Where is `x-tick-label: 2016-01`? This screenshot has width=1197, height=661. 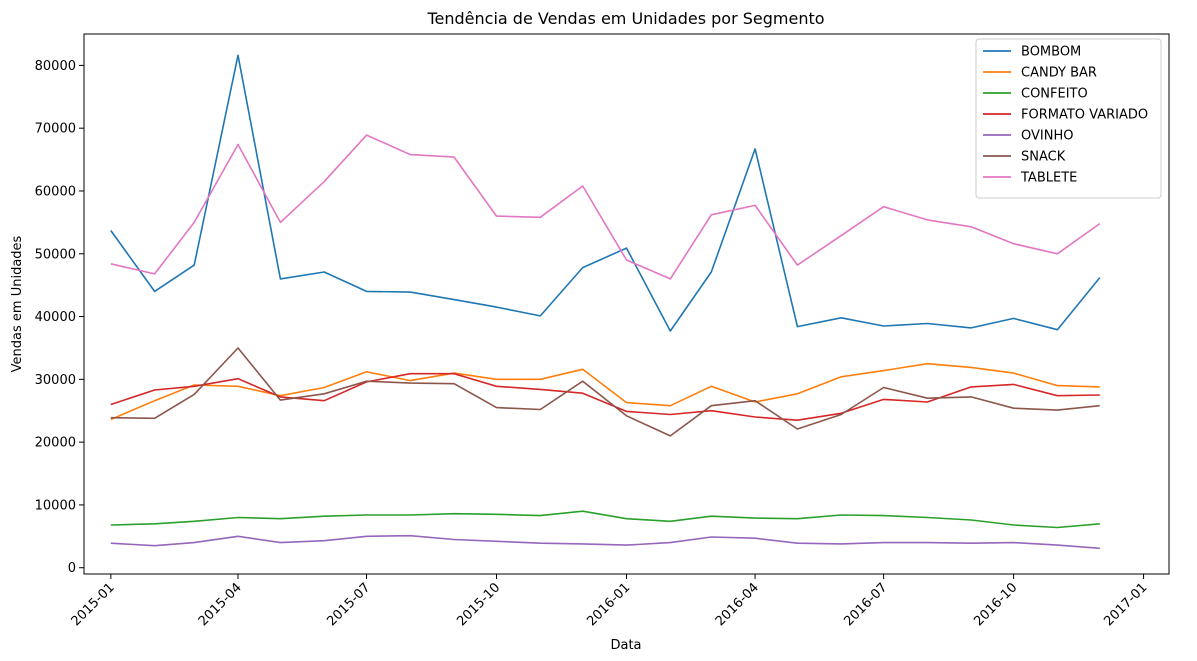 x-tick-label: 2016-01 is located at coordinates (608, 604).